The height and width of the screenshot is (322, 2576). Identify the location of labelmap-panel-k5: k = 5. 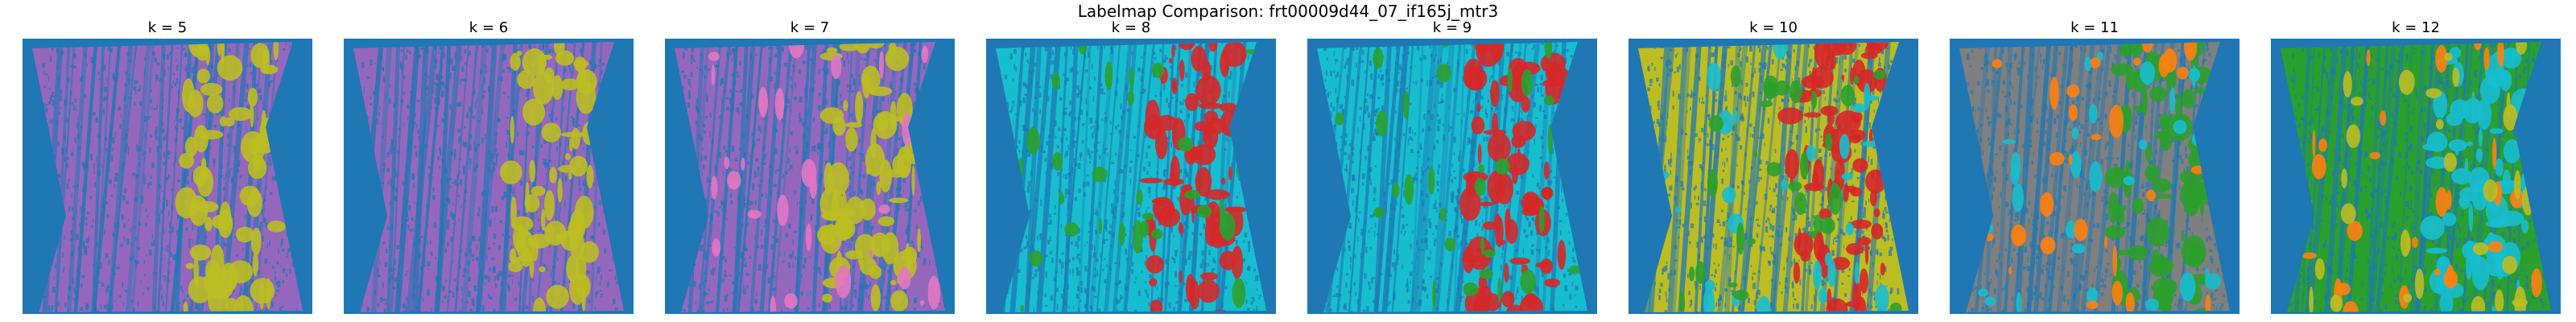
(167, 166).